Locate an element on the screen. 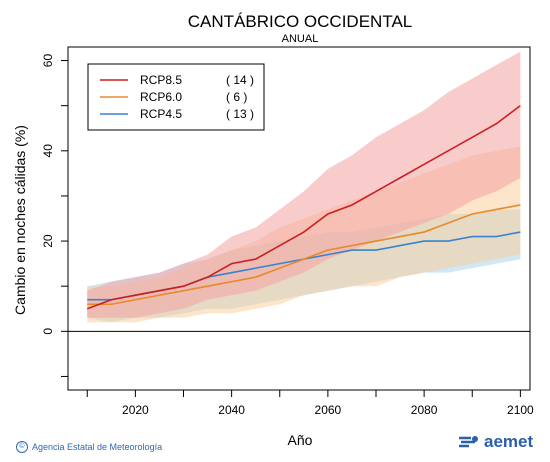 The height and width of the screenshot is (462, 550). legend-count: ( 13 ) is located at coordinates (240, 114).